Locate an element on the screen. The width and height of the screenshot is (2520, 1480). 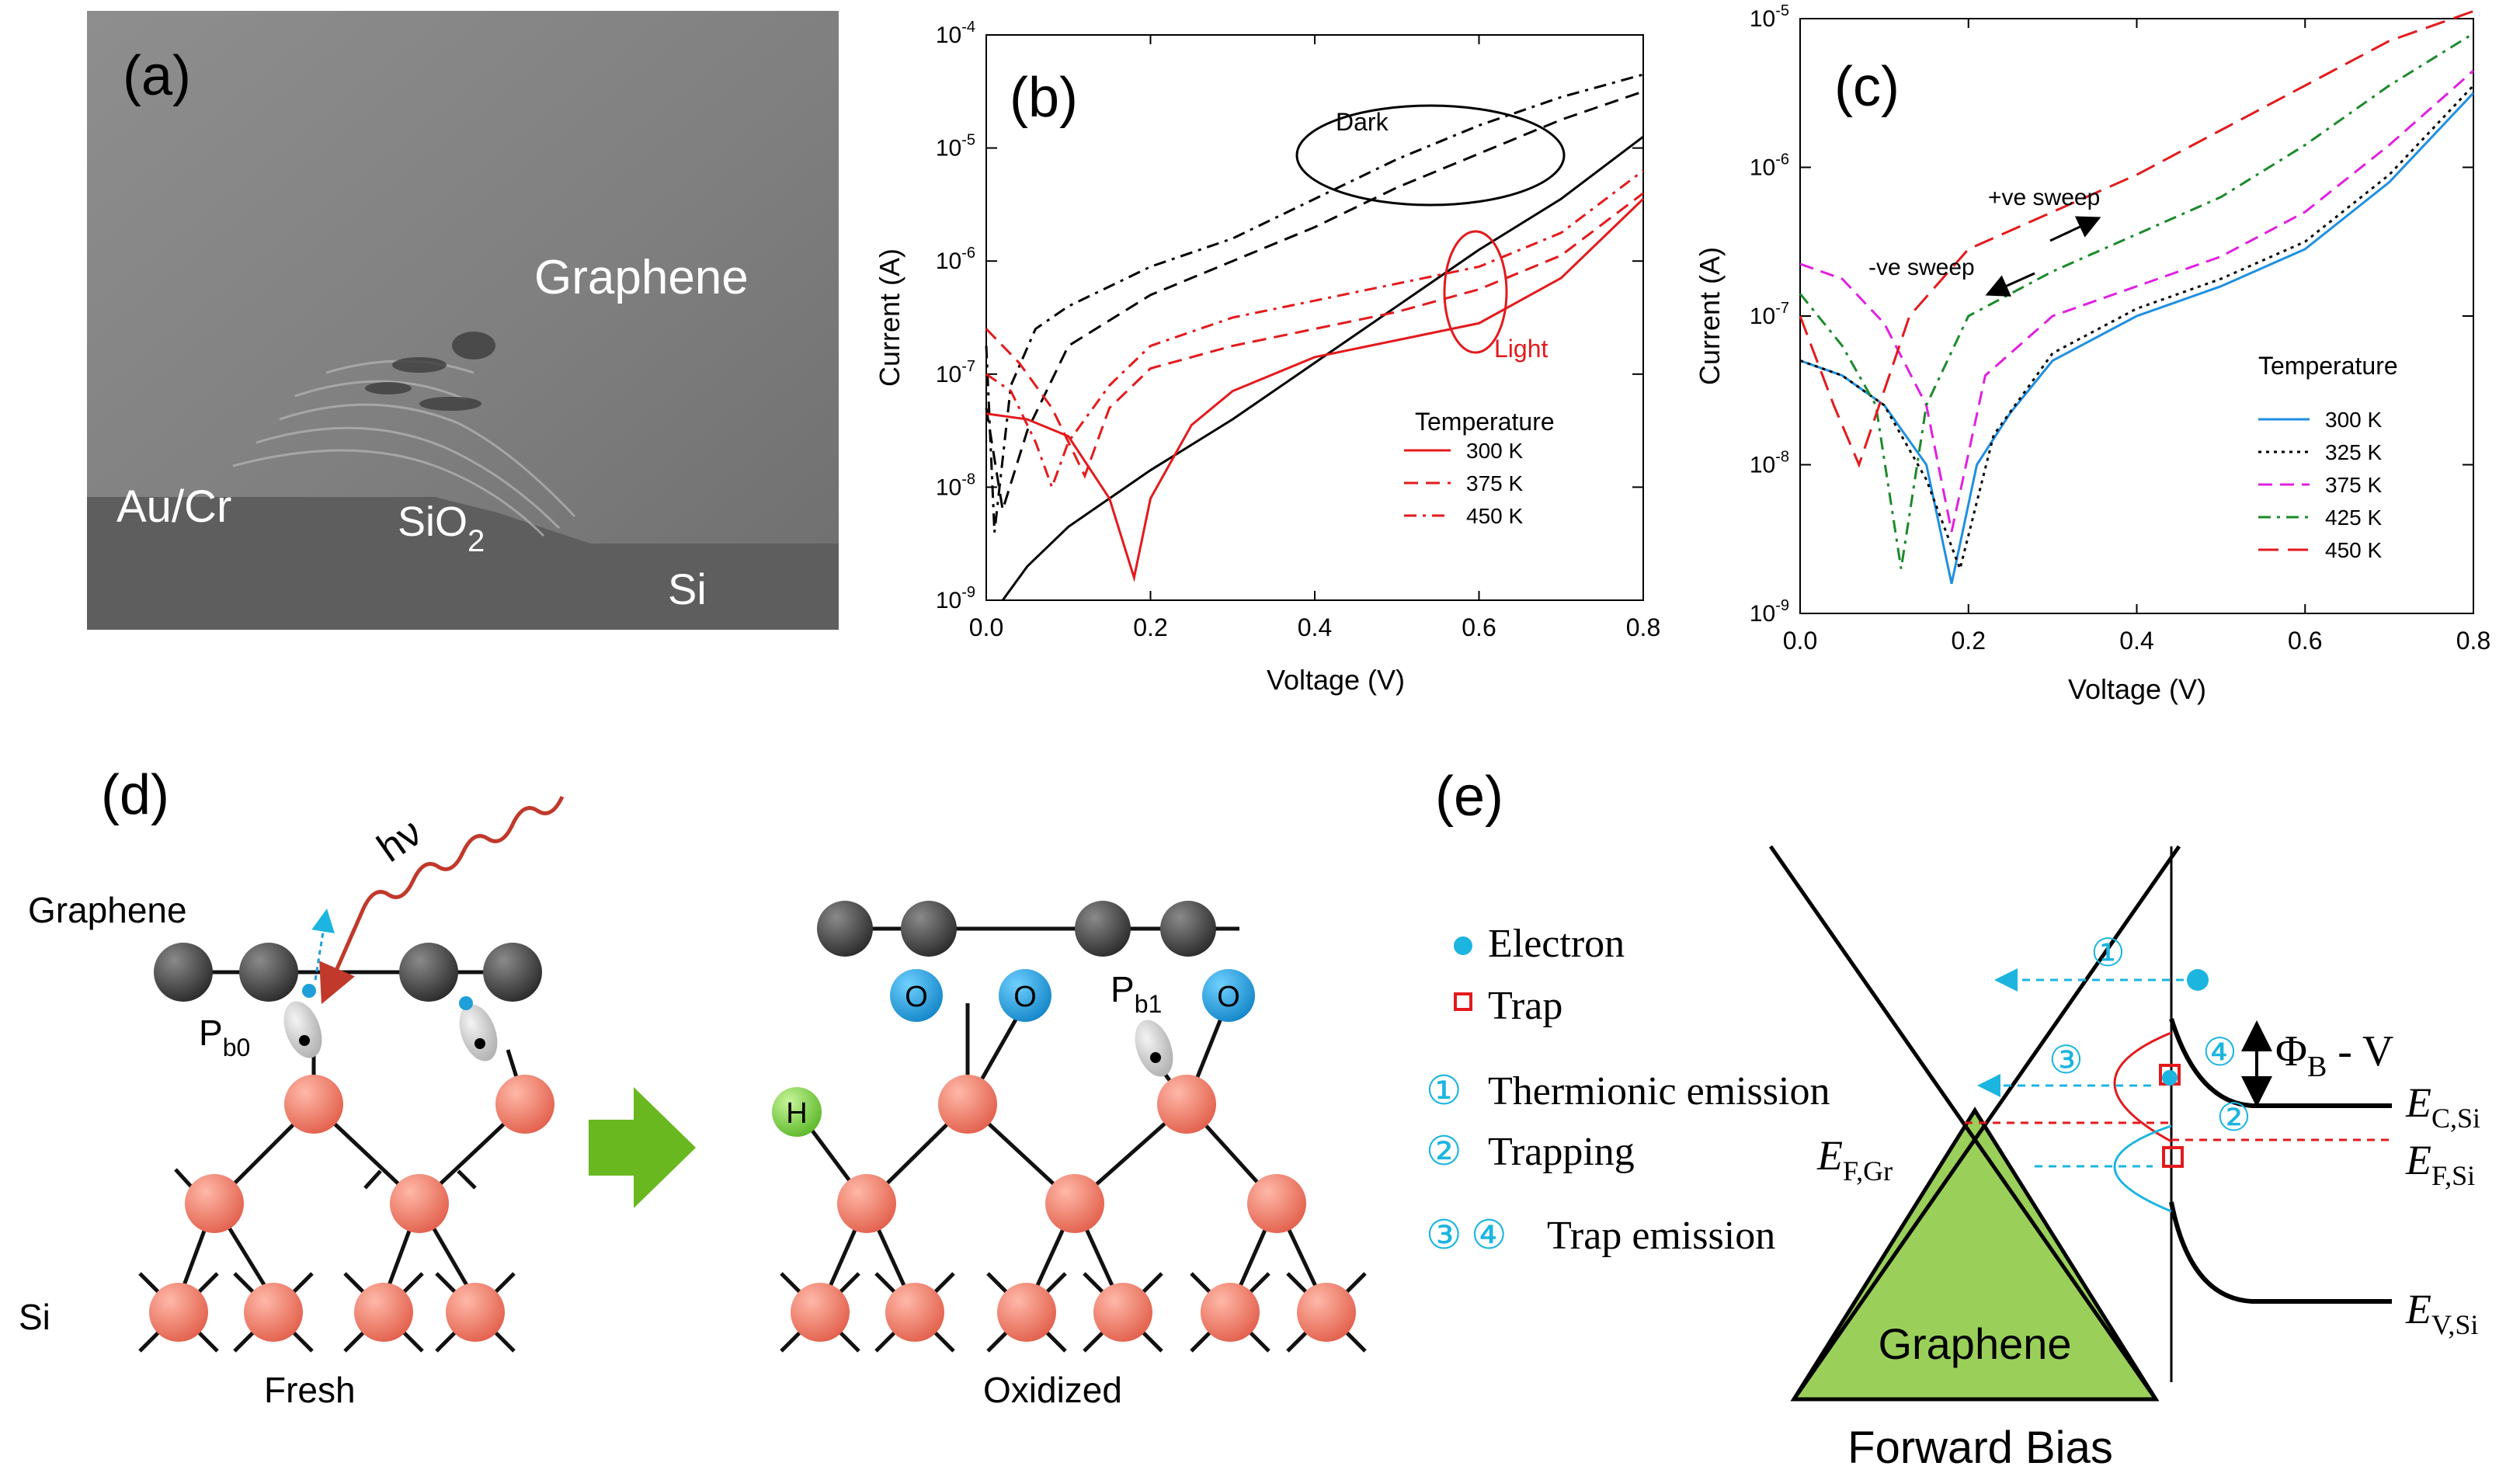
x-tick-label: 0.8 is located at coordinates (2473, 641).